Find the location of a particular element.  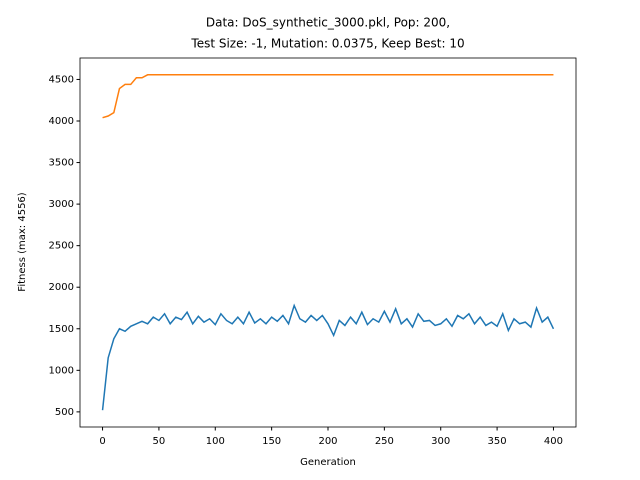

y-tick-label: 3500 is located at coordinates (61, 163).